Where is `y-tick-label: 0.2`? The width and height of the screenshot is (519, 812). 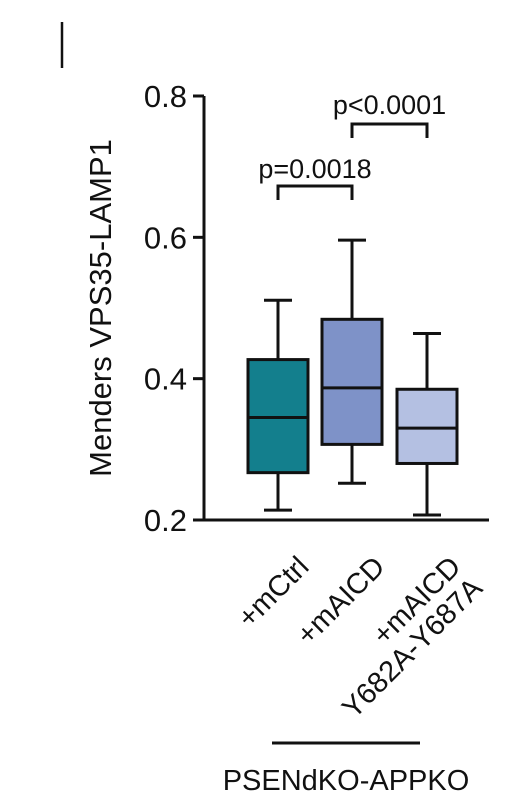 y-tick-label: 0.2 is located at coordinates (165, 520).